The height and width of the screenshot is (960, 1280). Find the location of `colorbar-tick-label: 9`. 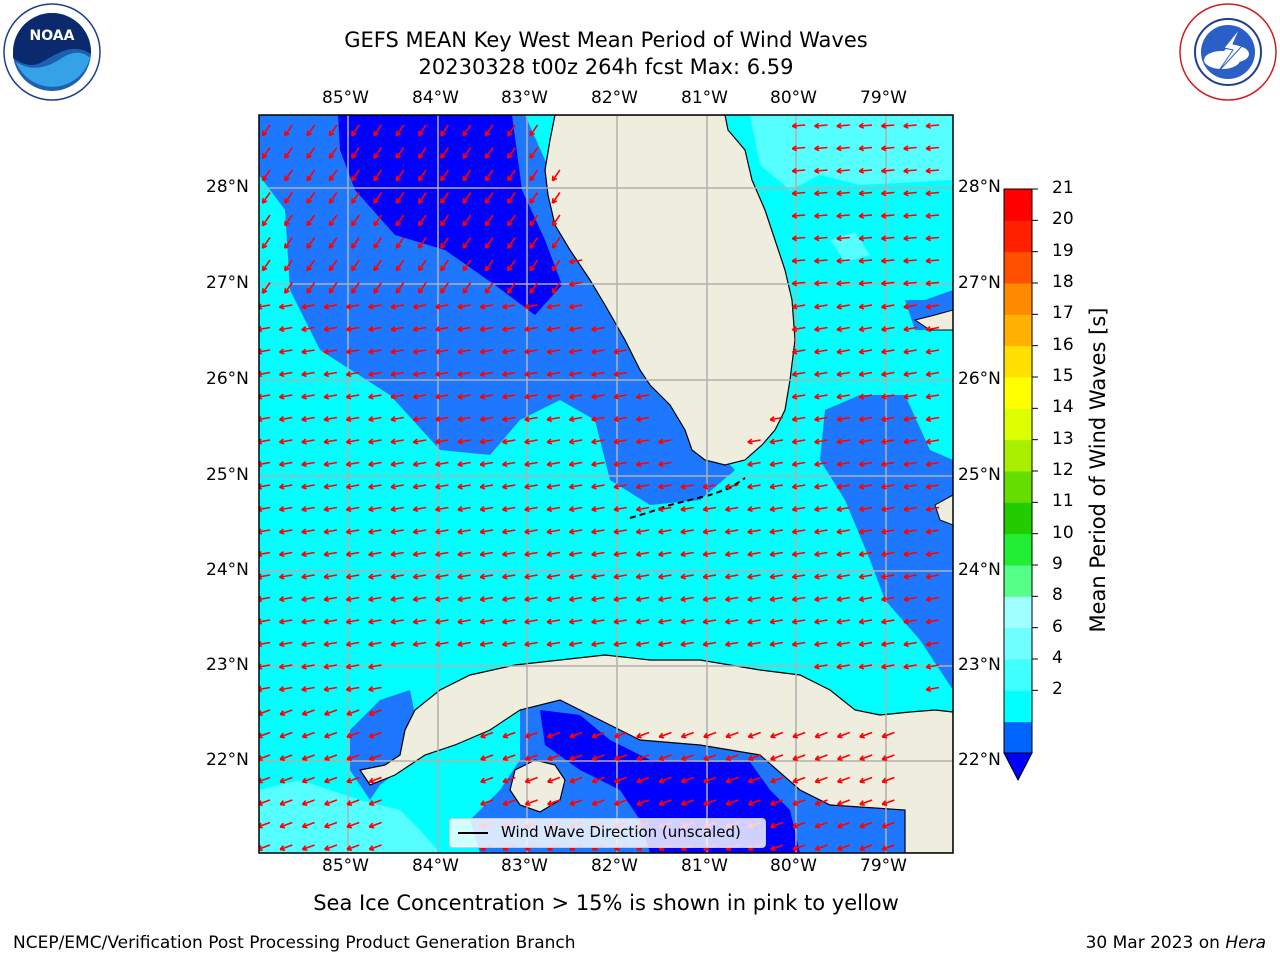

colorbar-tick-label: 9 is located at coordinates (1057, 564).